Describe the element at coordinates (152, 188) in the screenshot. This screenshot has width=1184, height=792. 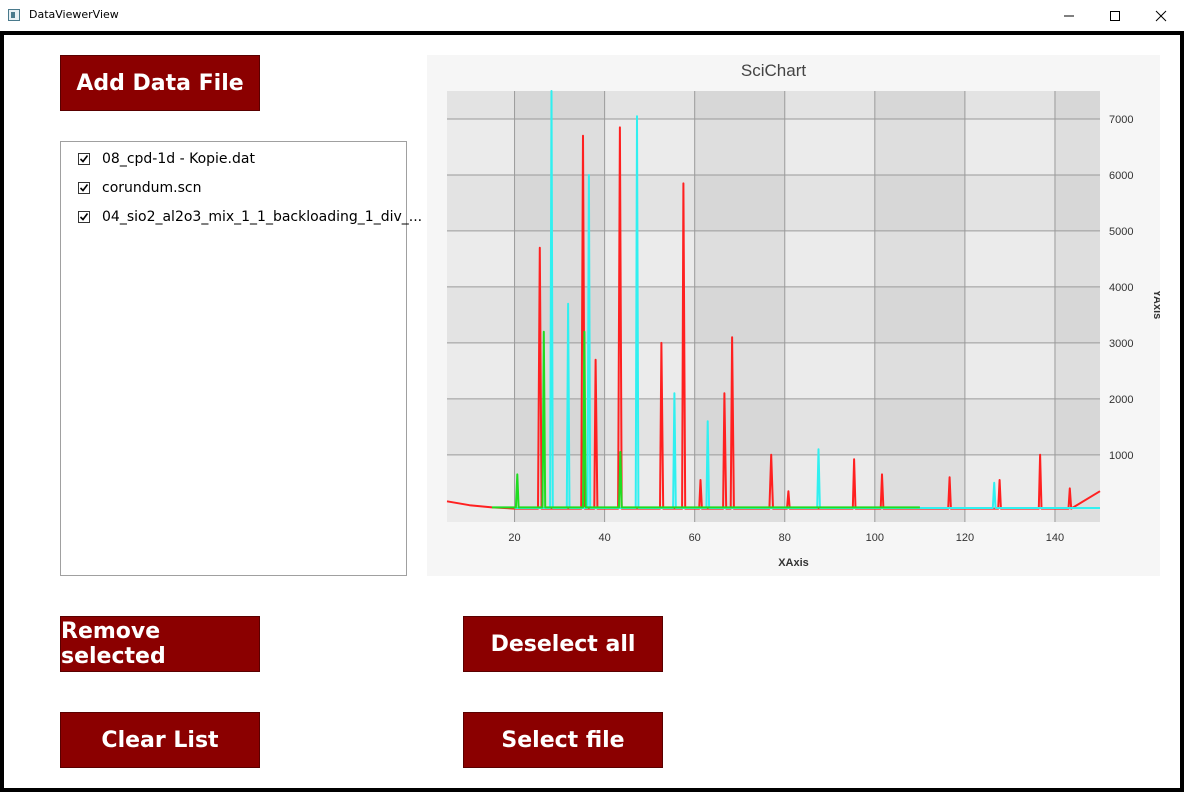
I see `file-name: corundum.scn` at that location.